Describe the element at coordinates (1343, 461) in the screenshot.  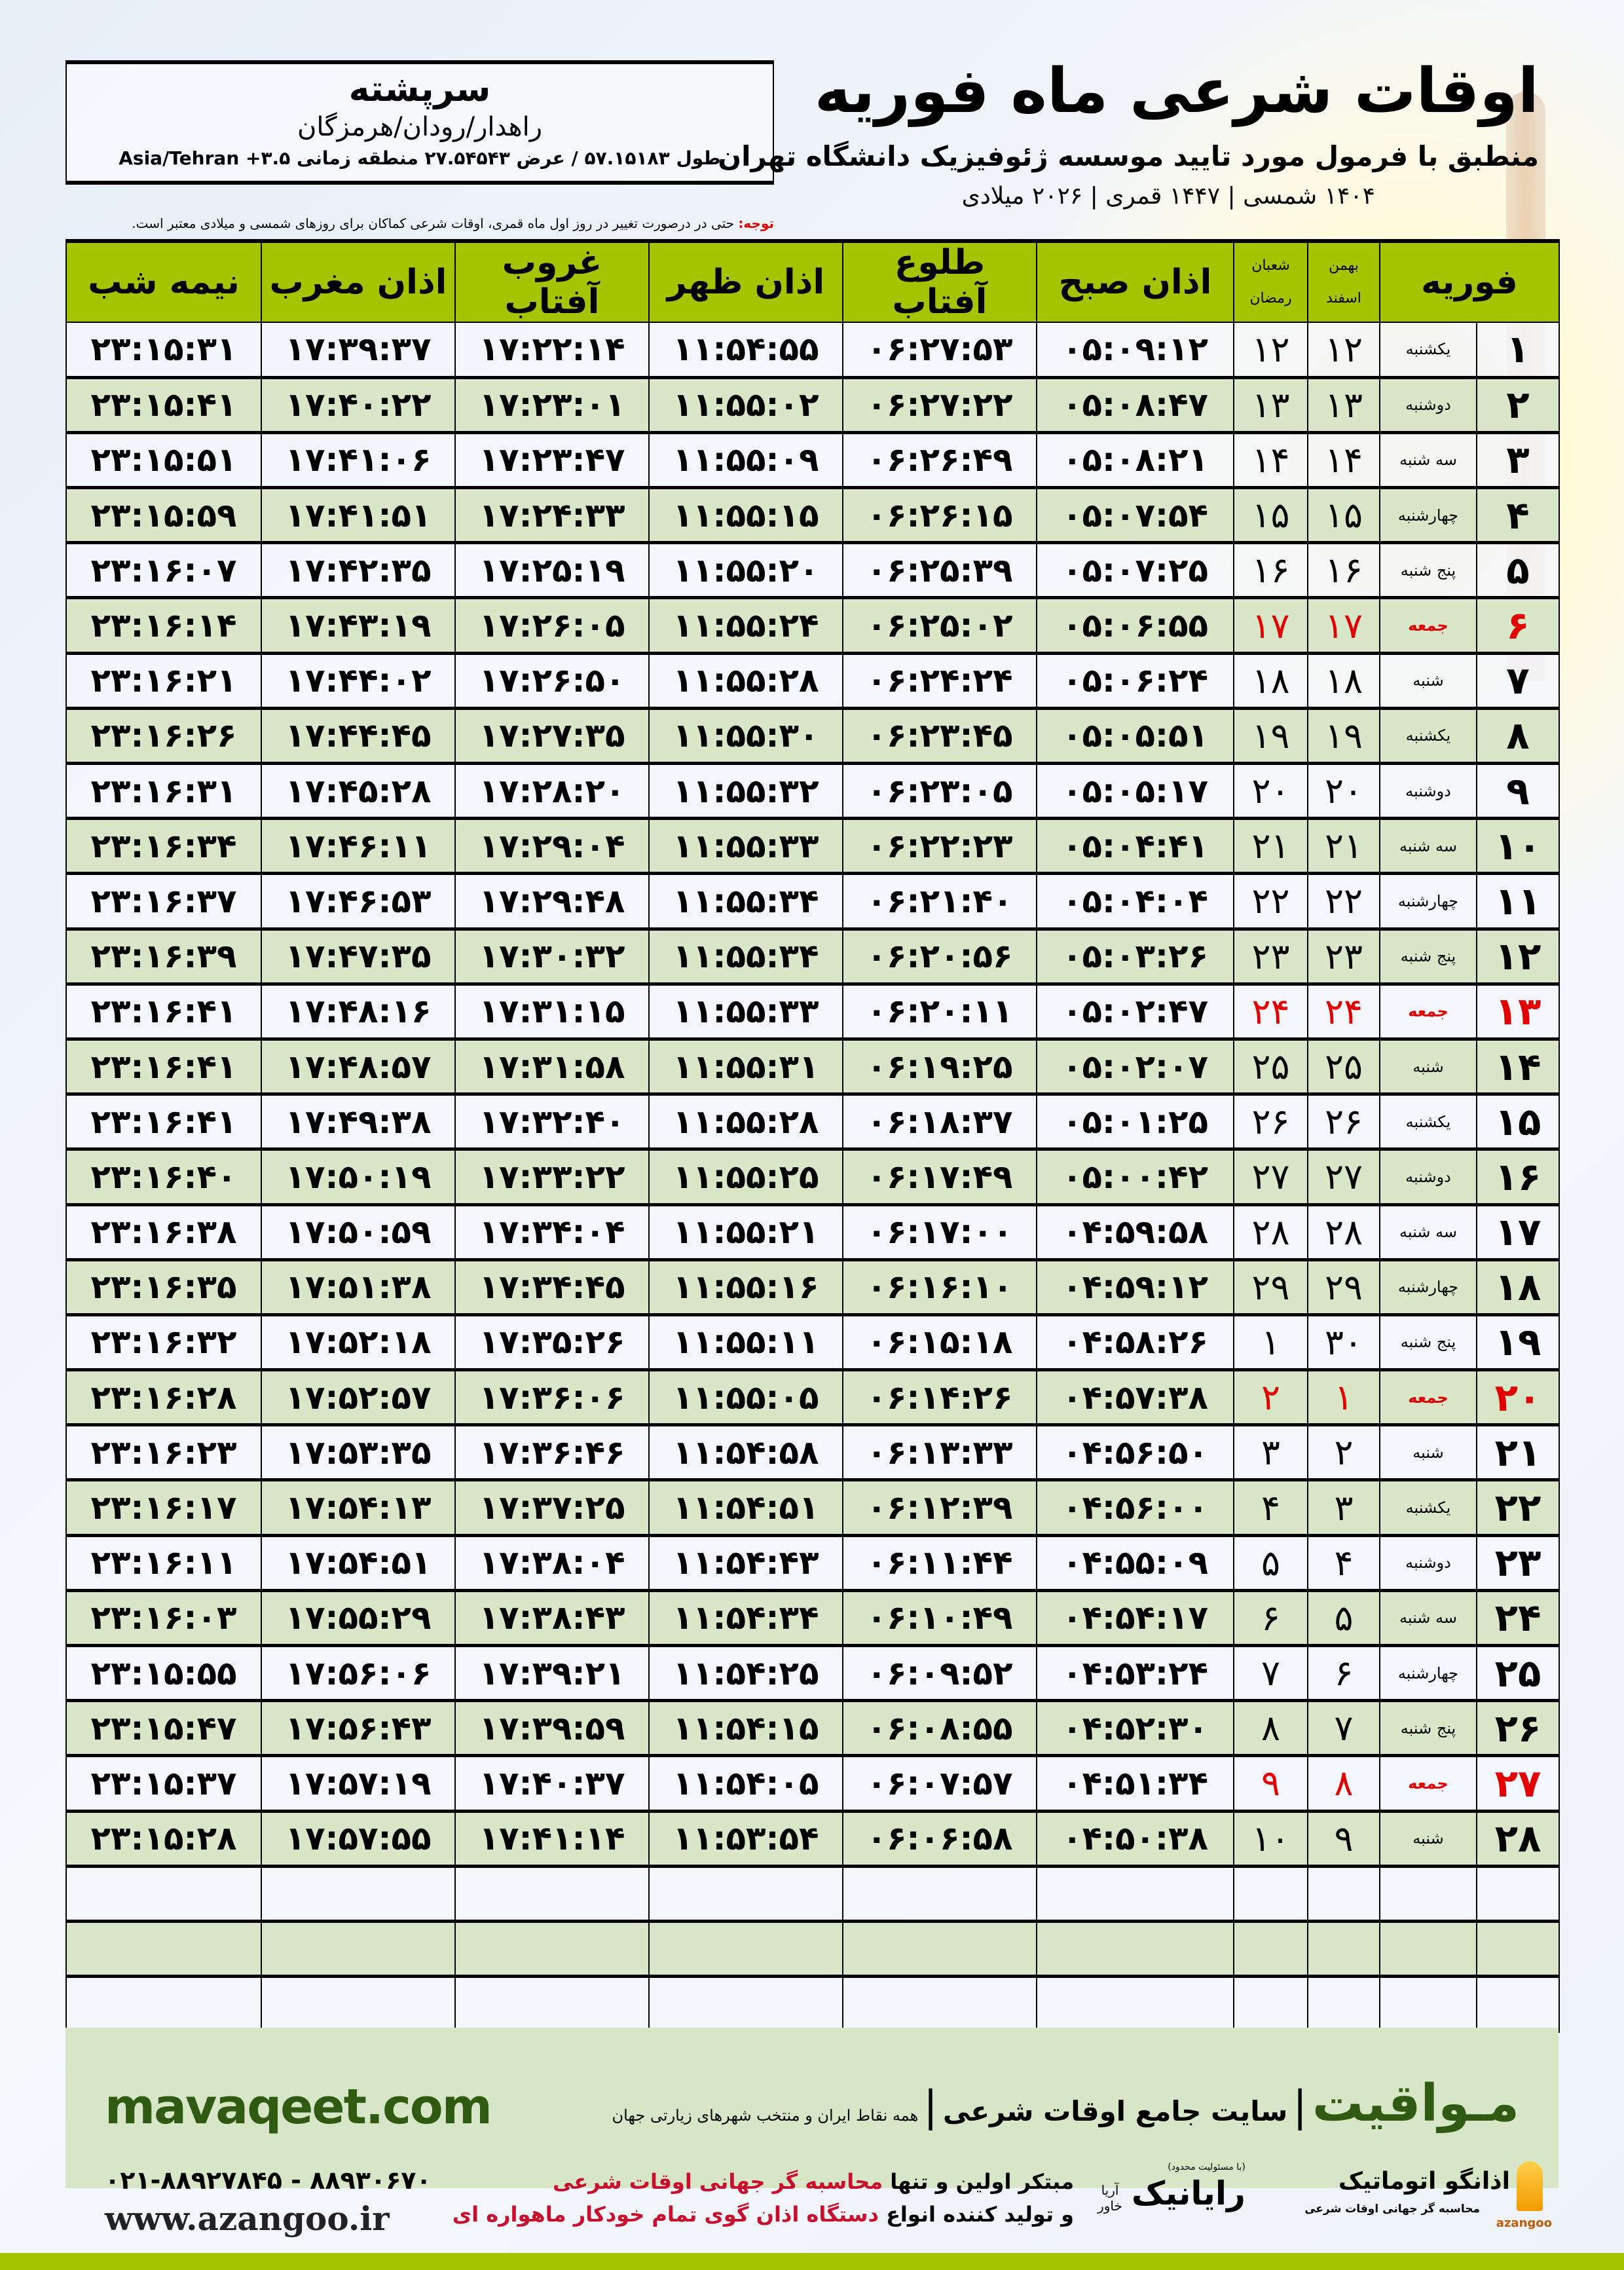
I see `cell-shamsi: ۱۴` at that location.